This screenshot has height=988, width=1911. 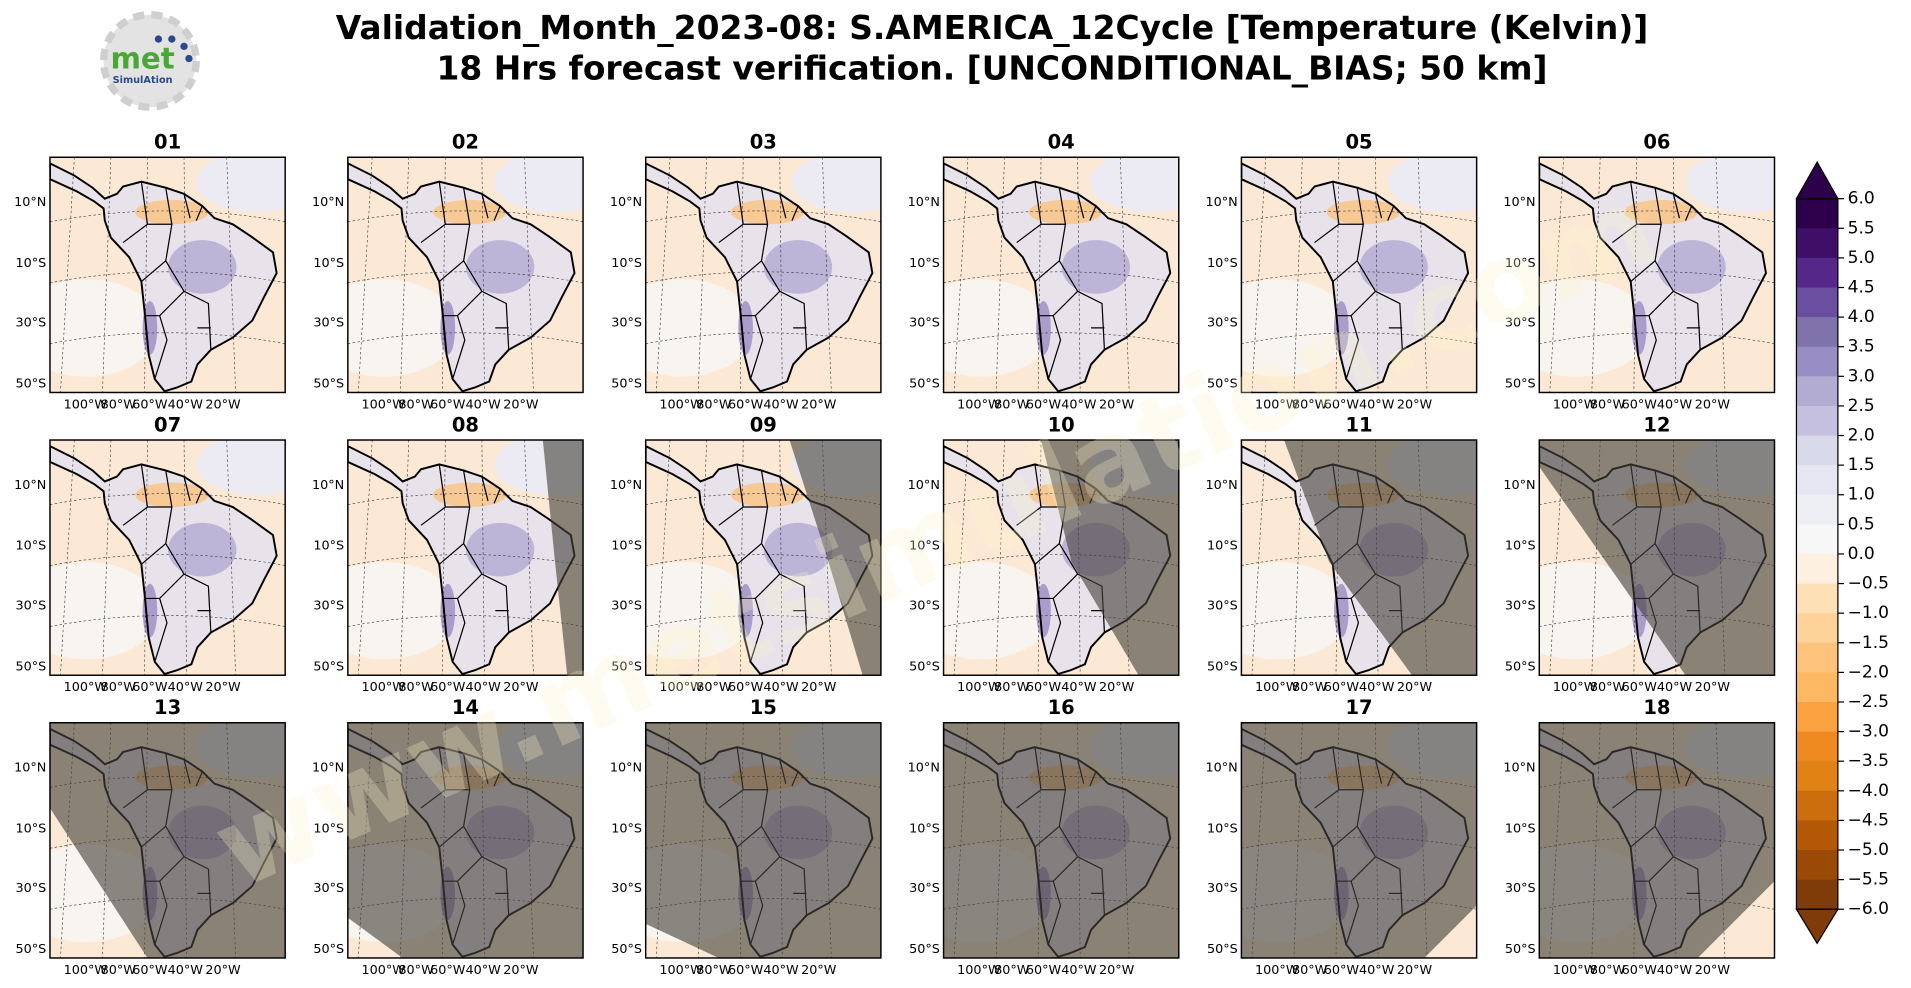 What do you see at coordinates (143, 80) in the screenshot?
I see `logo-subname: SimulAtion` at bounding box center [143, 80].